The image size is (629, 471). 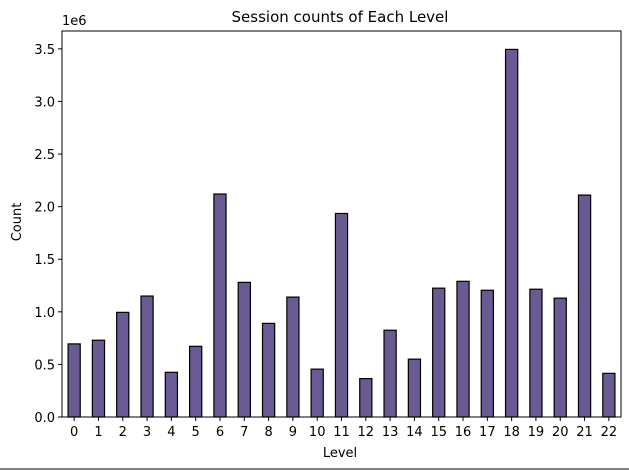 I want to click on chart-title: Session counts of Each Level, so click(x=340, y=17).